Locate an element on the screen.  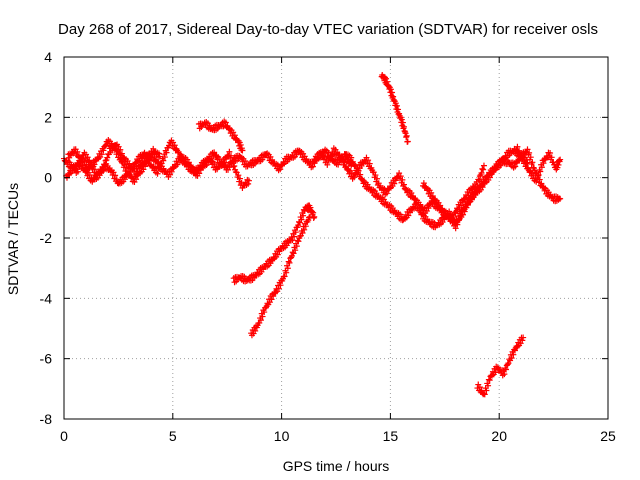
x-tick-label: 10 is located at coordinates (282, 436).